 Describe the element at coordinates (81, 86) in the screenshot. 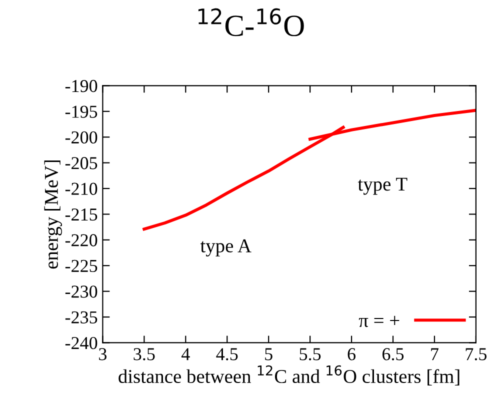

I see `y-tick-label: -190` at that location.